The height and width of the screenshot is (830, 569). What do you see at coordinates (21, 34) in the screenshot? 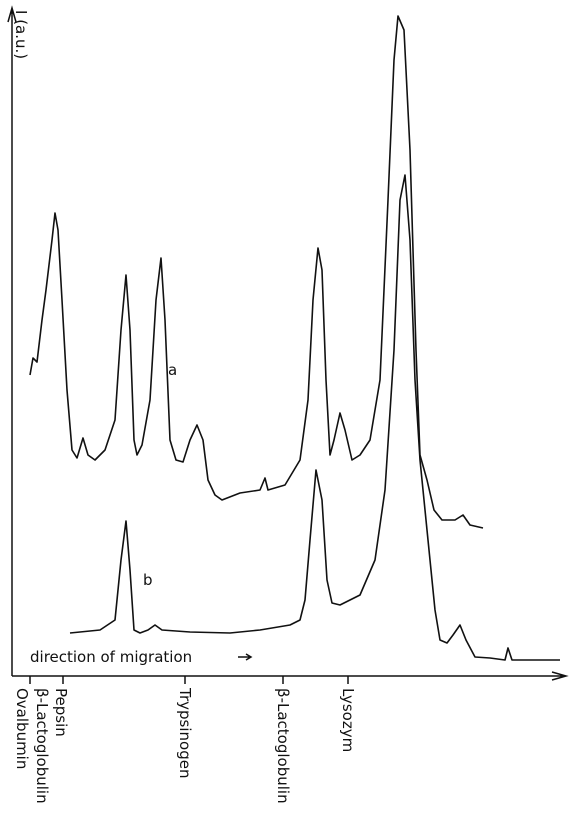
I see `y-axis-label: I (a.u.)` at bounding box center [21, 34].